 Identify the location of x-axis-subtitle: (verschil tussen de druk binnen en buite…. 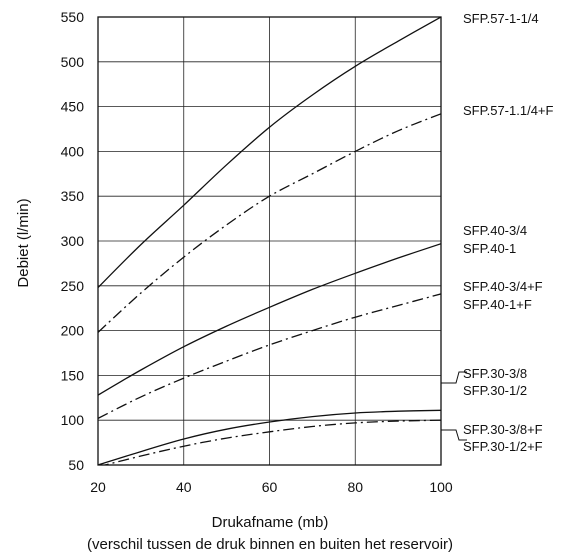
(270, 544).